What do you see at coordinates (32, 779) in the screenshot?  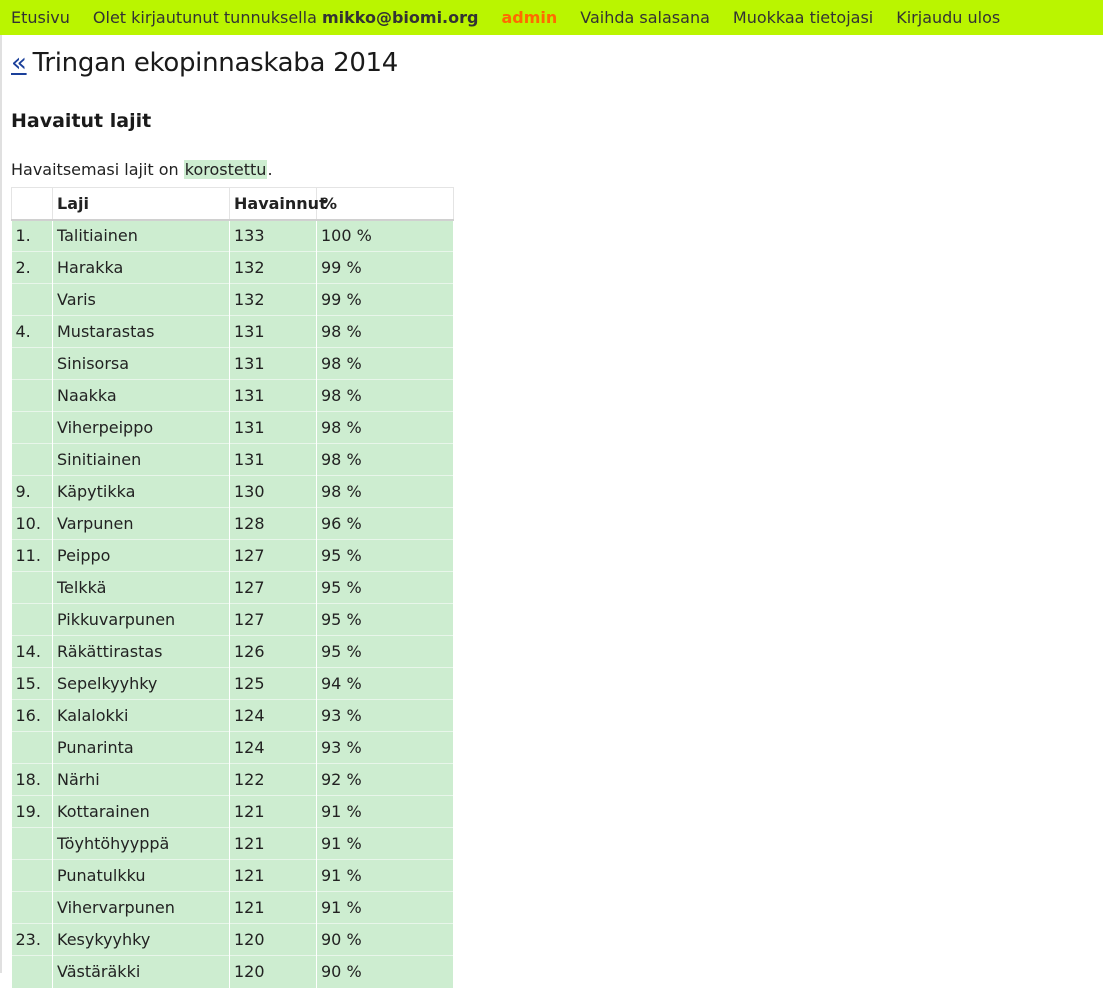 I see `cell-rank: 18.` at bounding box center [32, 779].